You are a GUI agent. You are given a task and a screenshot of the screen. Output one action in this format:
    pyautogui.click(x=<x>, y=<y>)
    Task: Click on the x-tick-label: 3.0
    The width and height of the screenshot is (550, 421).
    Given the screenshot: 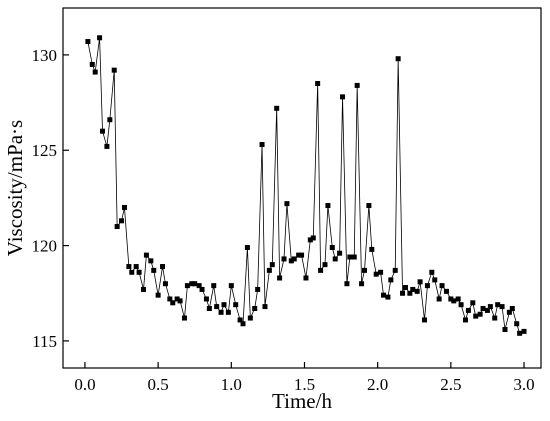 What is the action you would take?
    pyautogui.click(x=523, y=384)
    